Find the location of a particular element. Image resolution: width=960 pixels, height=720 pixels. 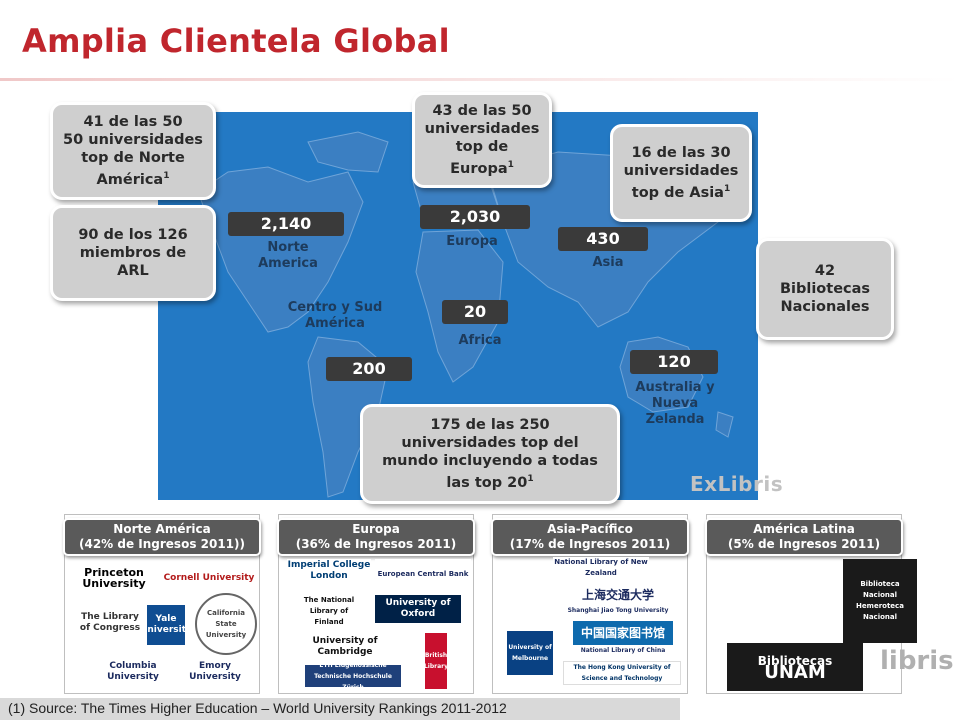

page-title: Amplia Clientela Global is located at coordinates (236, 41).